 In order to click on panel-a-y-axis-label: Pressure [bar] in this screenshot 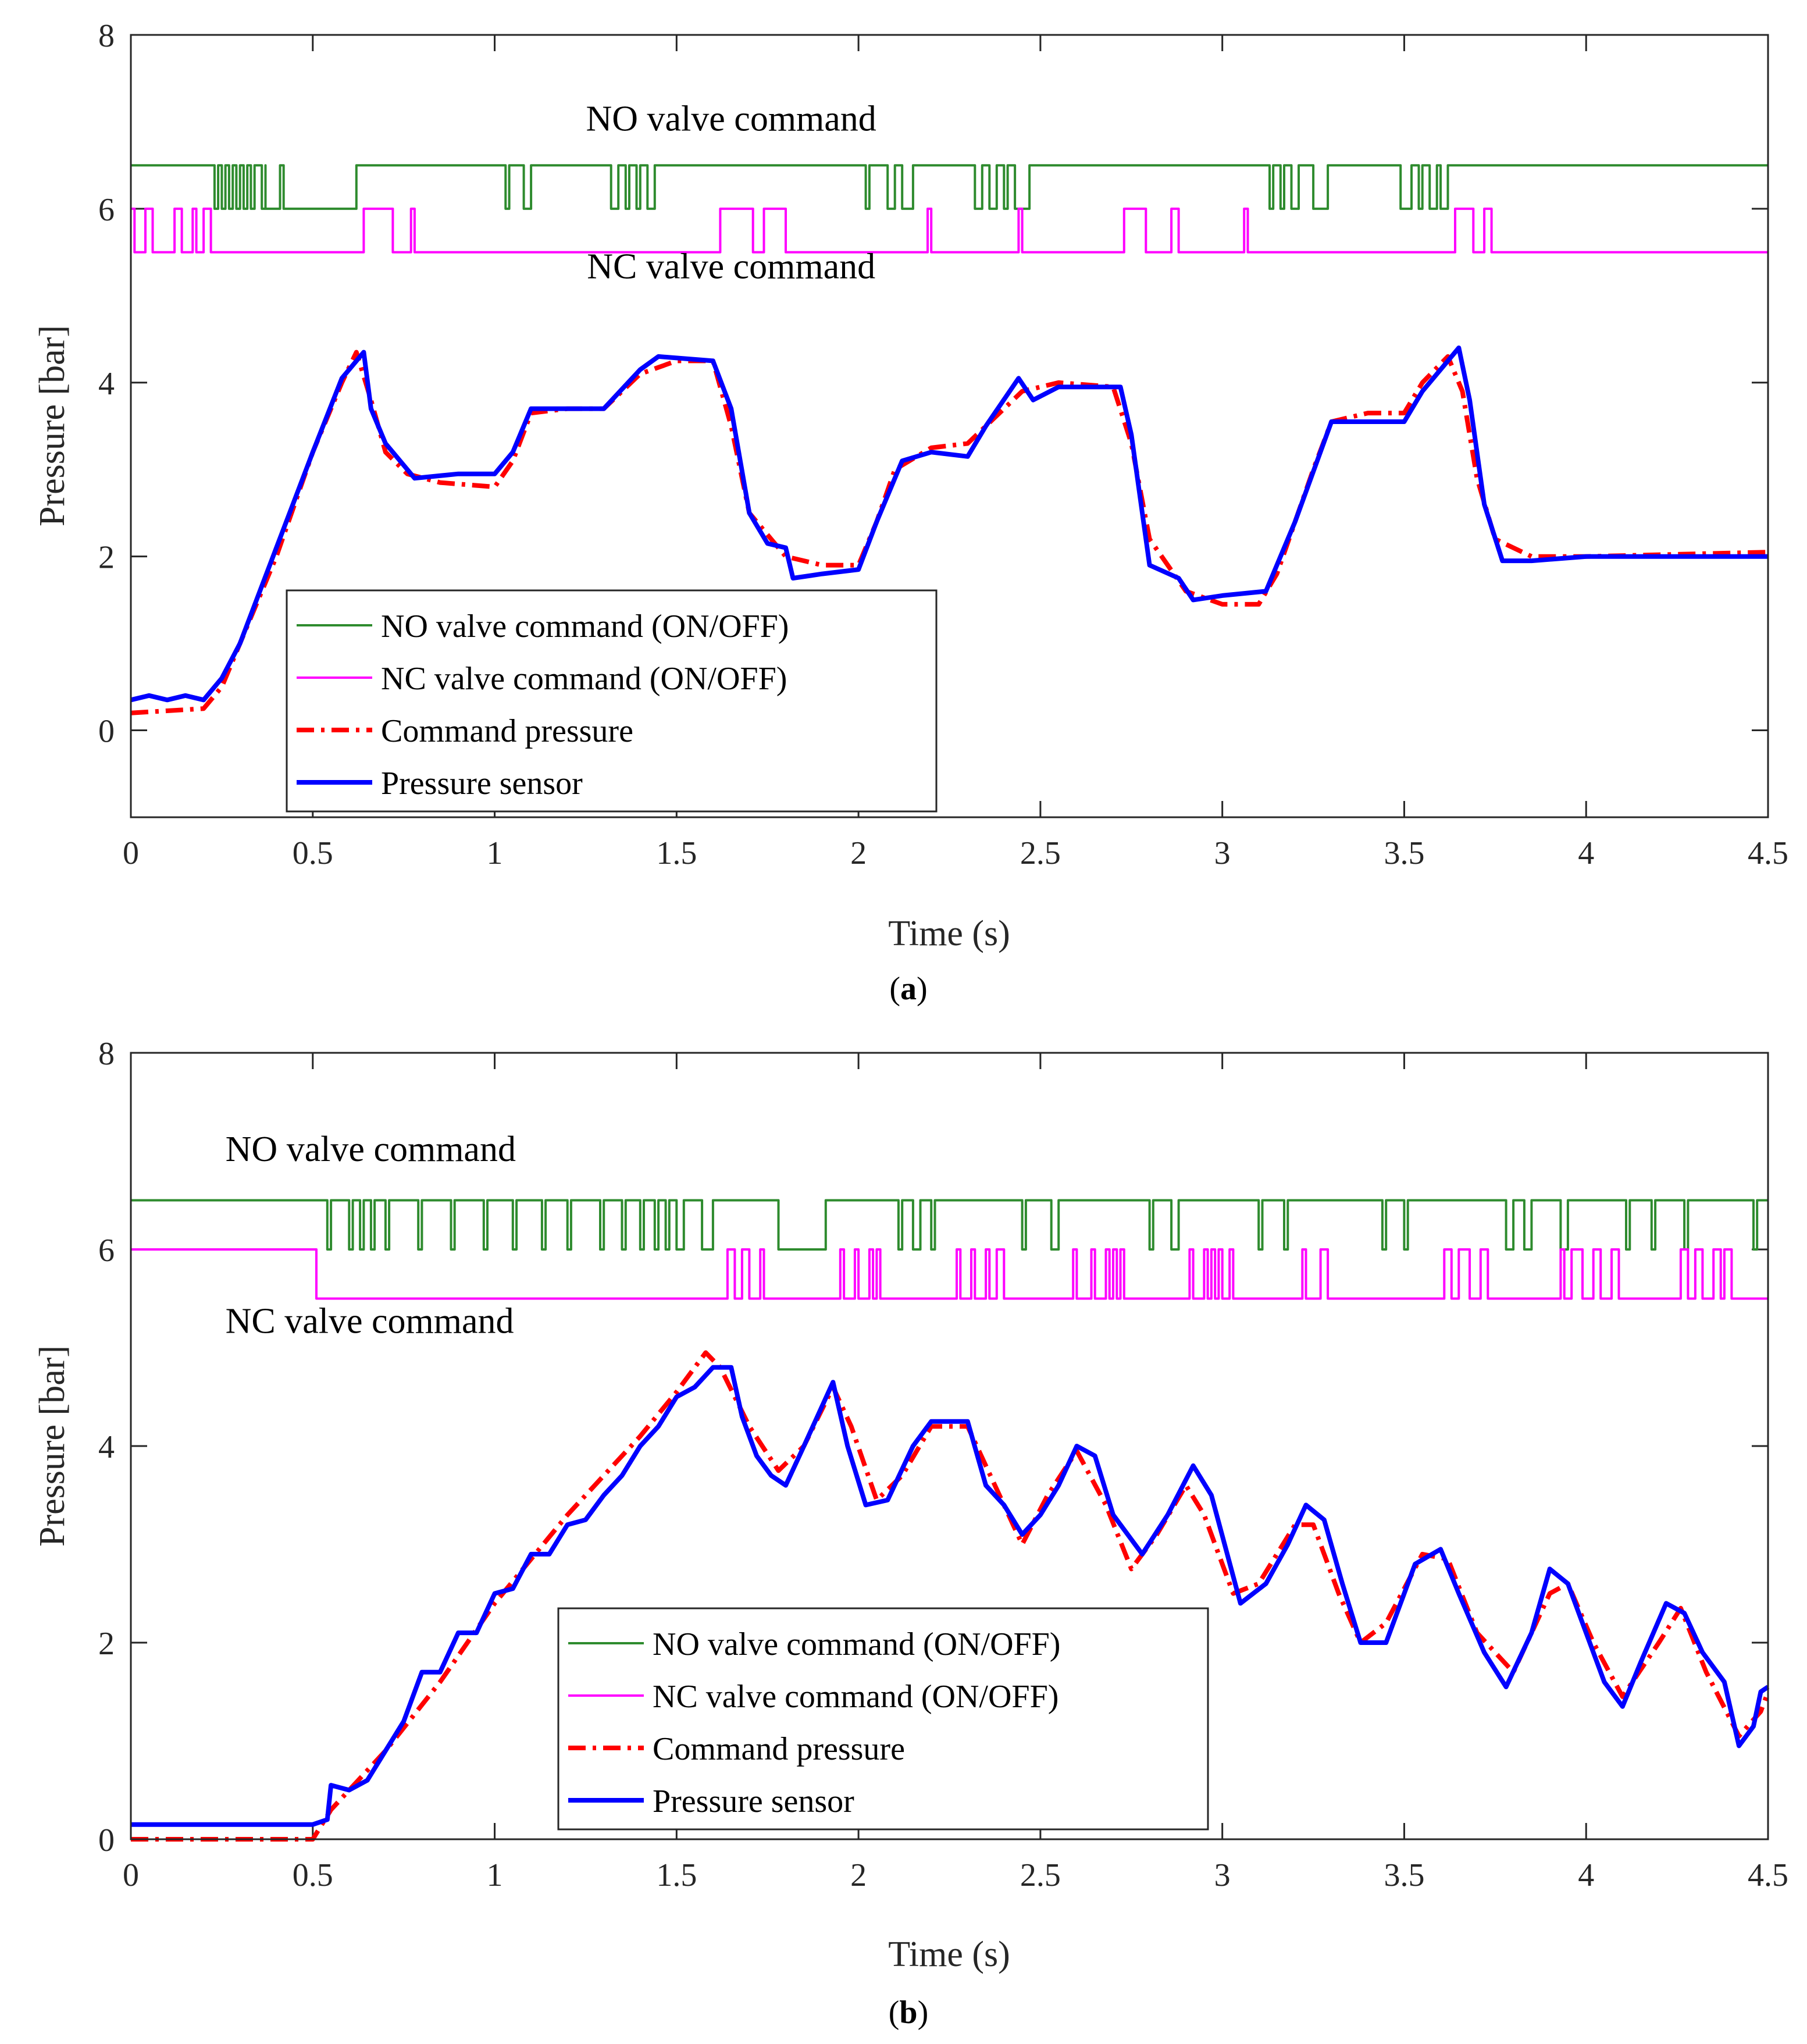, I will do `click(52, 425)`.